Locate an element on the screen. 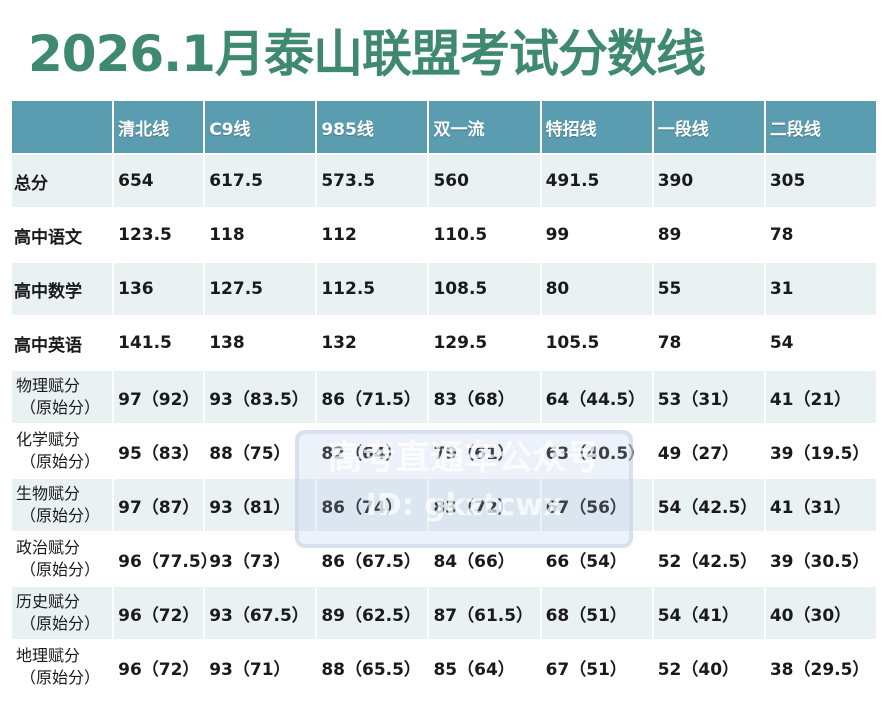  score-cell: 573.5 is located at coordinates (372, 182).